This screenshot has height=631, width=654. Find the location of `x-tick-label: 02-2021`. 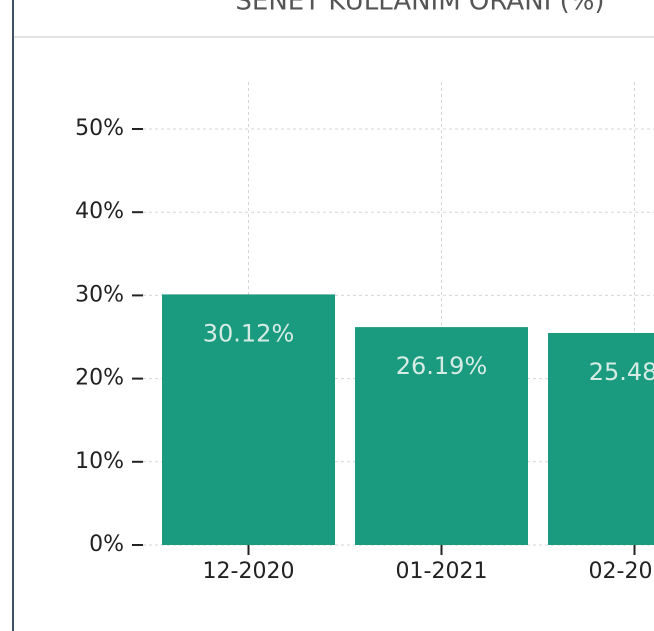

x-tick-label: 02-2021 is located at coordinates (621, 571).